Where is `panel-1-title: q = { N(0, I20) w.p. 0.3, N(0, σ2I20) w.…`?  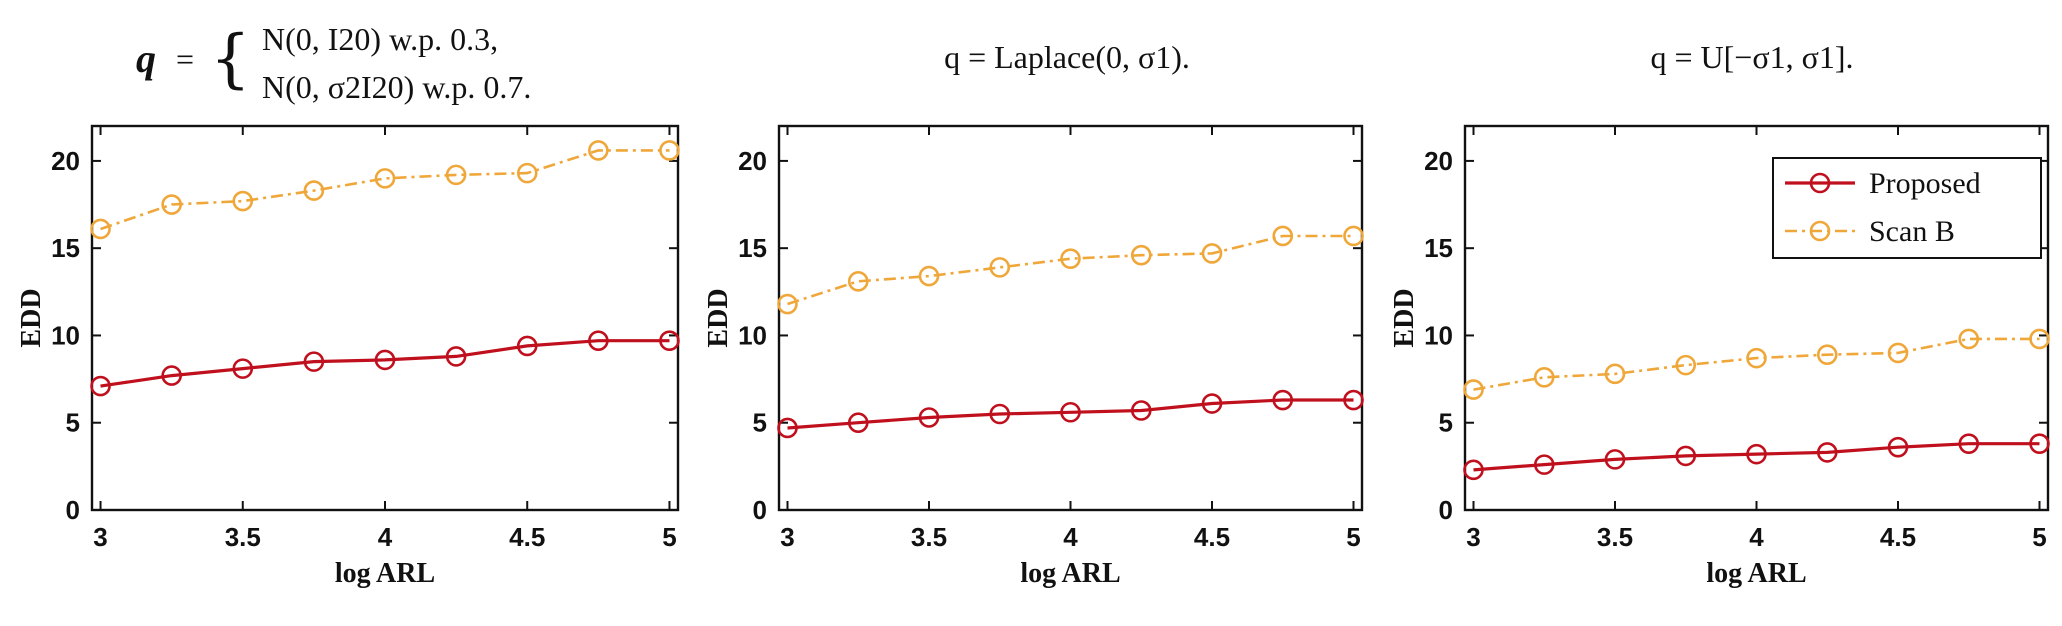 panel-1-title: q = { N(0, I20) w.p. 0.3, N(0, σ2I20) w.… is located at coordinates (333, 63).